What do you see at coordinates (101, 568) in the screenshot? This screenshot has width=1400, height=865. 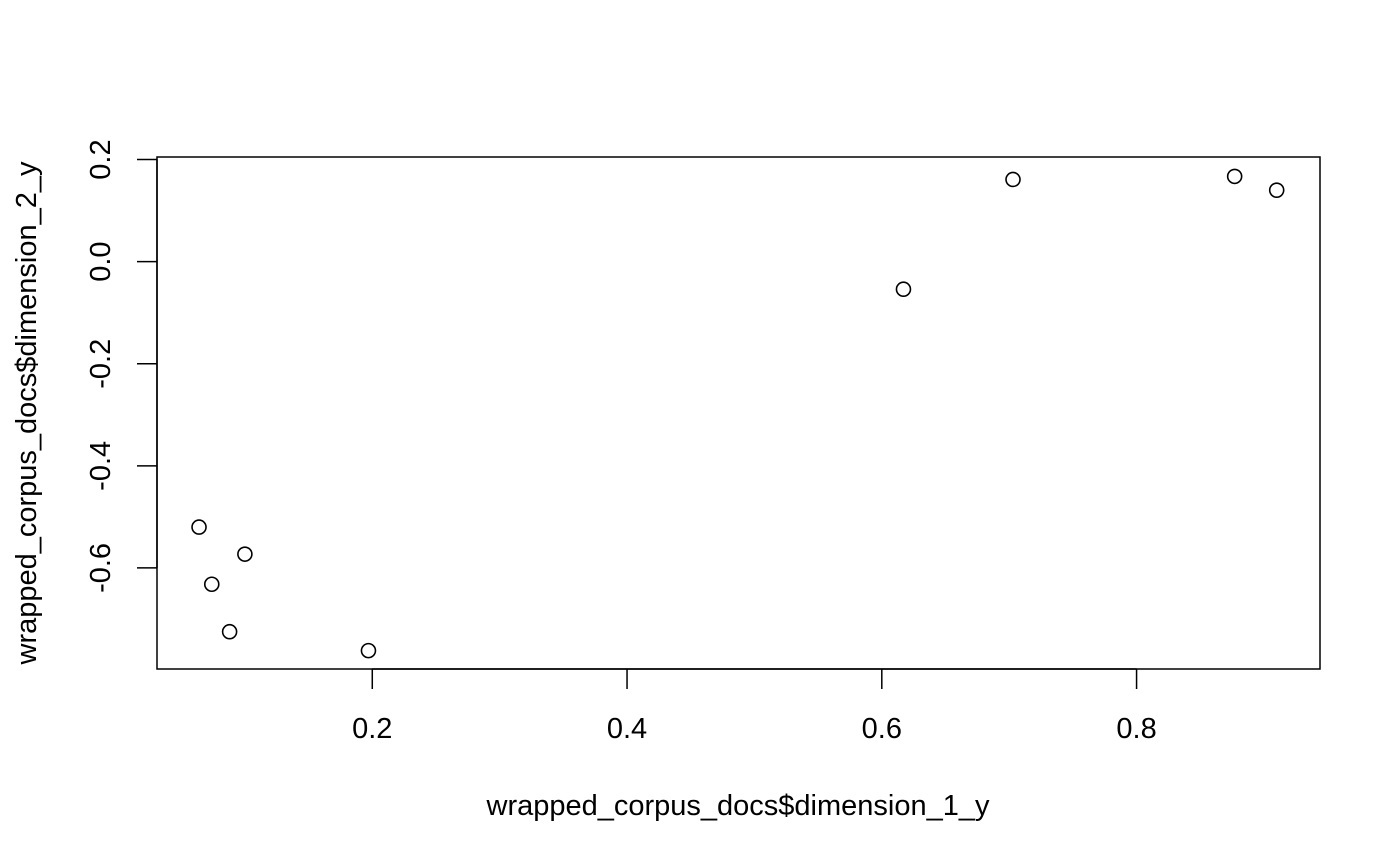 I see `y-tick-label: -0.6` at bounding box center [101, 568].